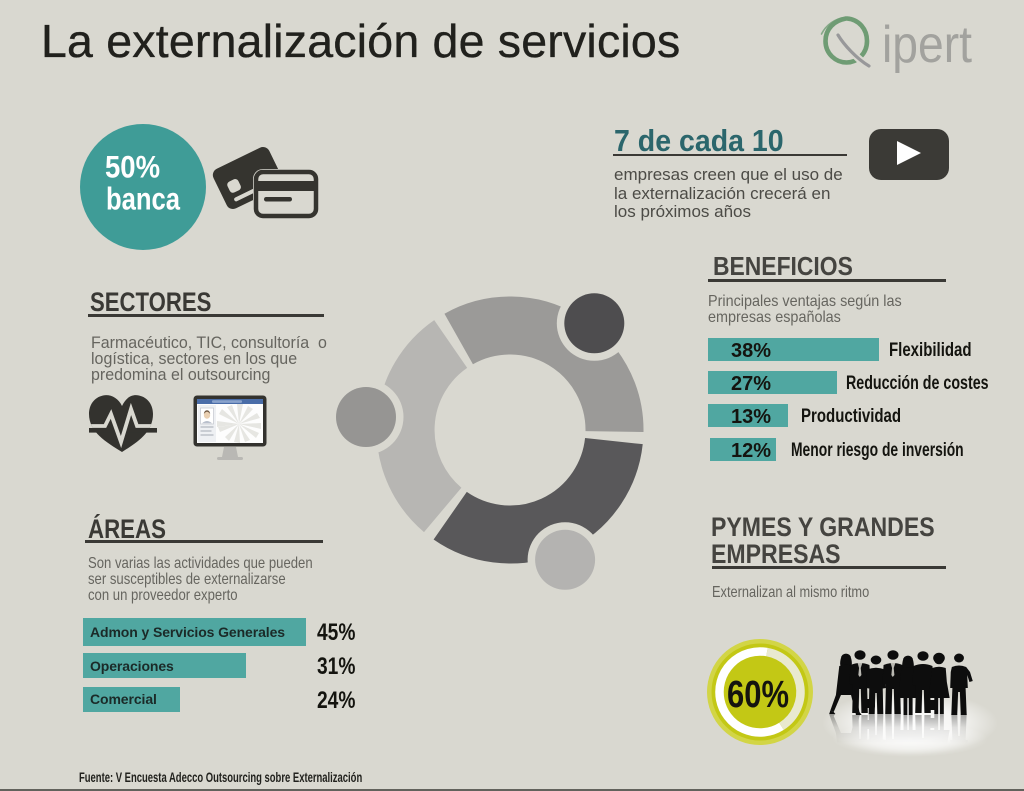 This screenshot has width=1024, height=791. What do you see at coordinates (132, 167) in the screenshot?
I see `svg-text: 50%` at bounding box center [132, 167].